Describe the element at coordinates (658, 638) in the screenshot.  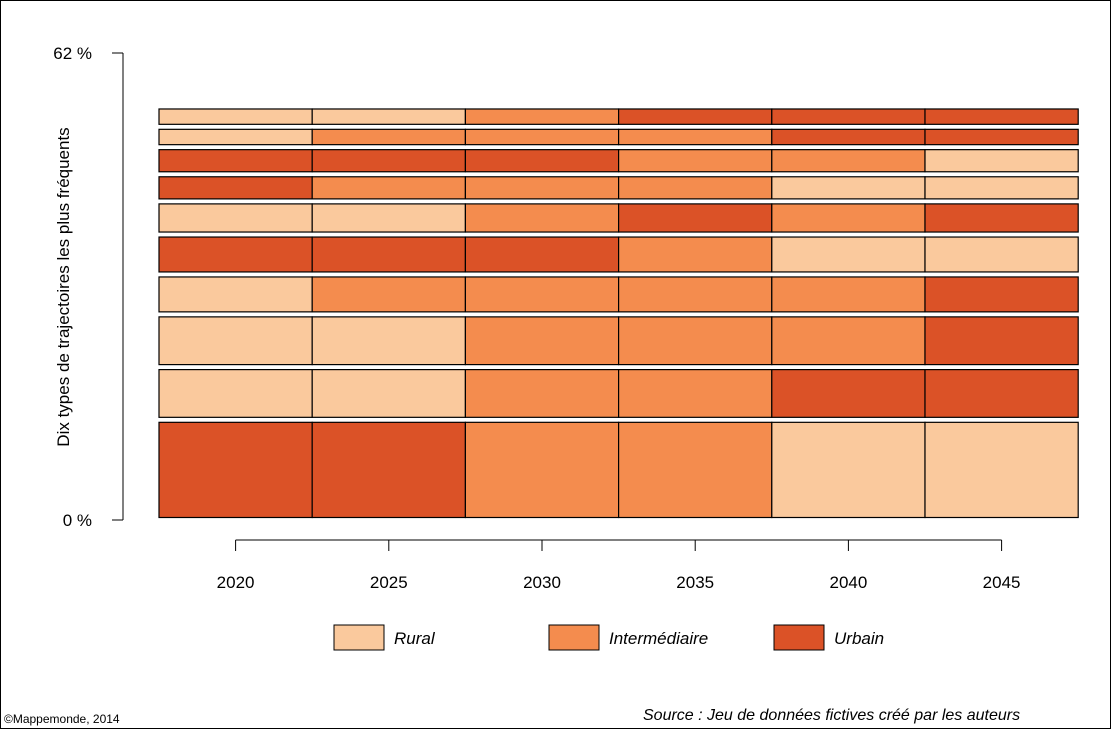
I see `legend-label-intermediaire: Intermédiaire` at that location.